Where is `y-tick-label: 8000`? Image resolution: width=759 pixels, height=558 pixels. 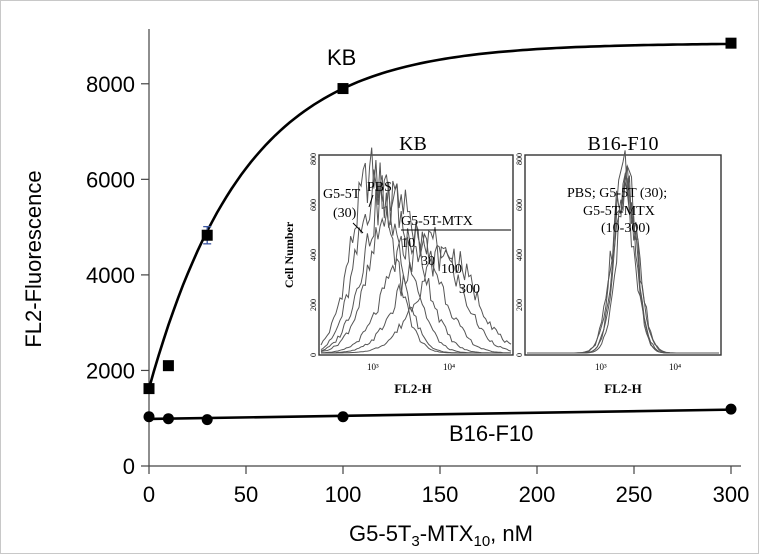 y-tick-label: 8000 is located at coordinates (110, 84).